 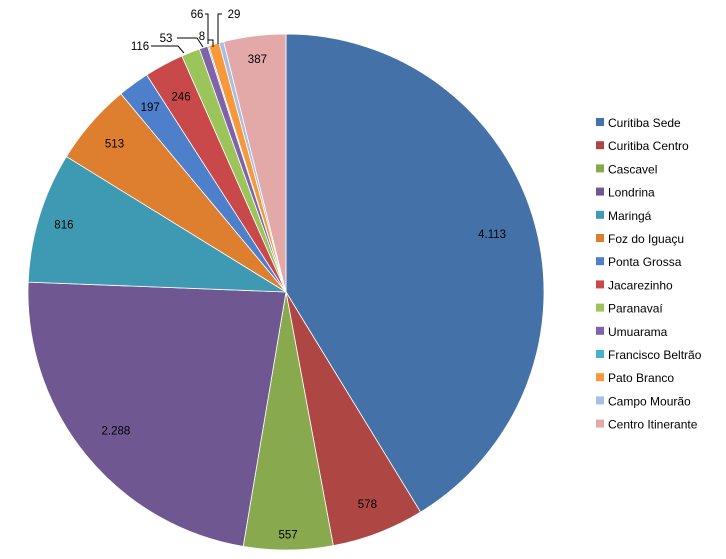 What do you see at coordinates (492, 235) in the screenshot?
I see `data-label-curitiba-sede: 4.113` at bounding box center [492, 235].